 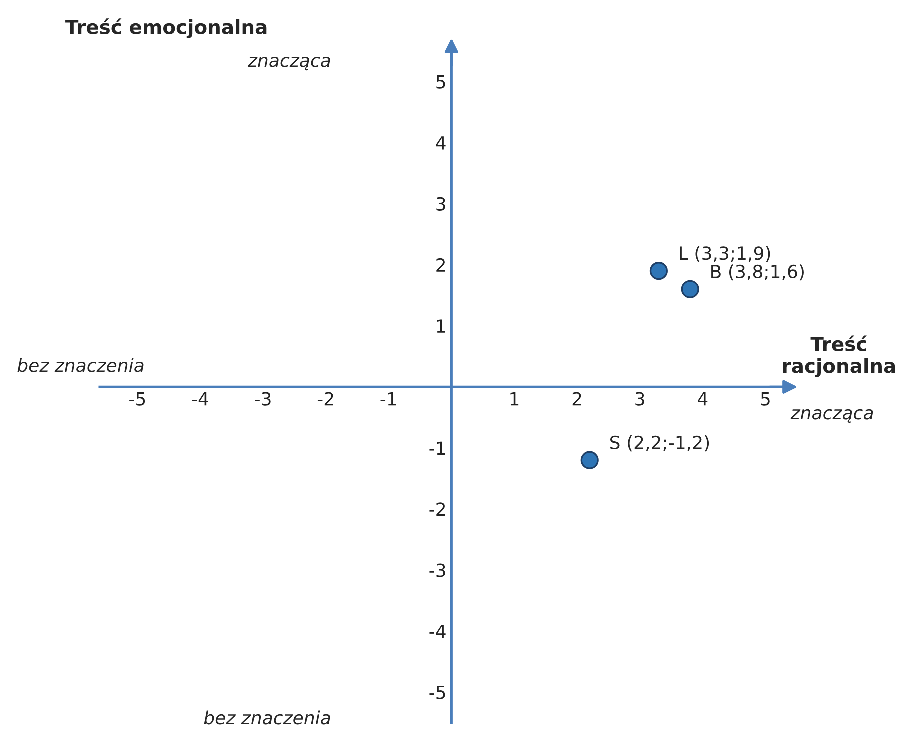 I want to click on y-tick-label: -5, so click(x=438, y=693).